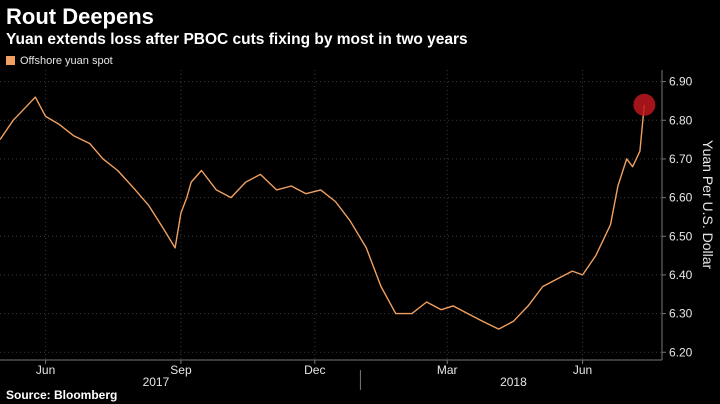 This screenshot has height=404, width=720. What do you see at coordinates (10, 60) in the screenshot?
I see `legend-swatch` at bounding box center [10, 60].